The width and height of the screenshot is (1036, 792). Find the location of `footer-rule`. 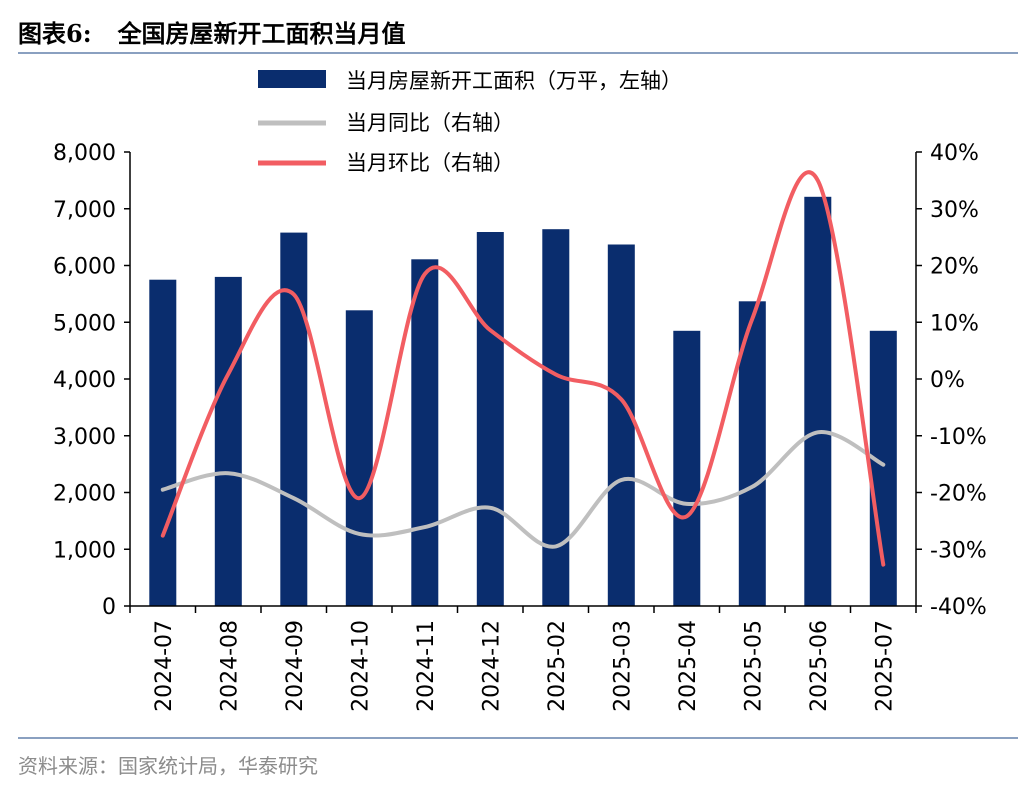

footer-rule is located at coordinates (518, 738).